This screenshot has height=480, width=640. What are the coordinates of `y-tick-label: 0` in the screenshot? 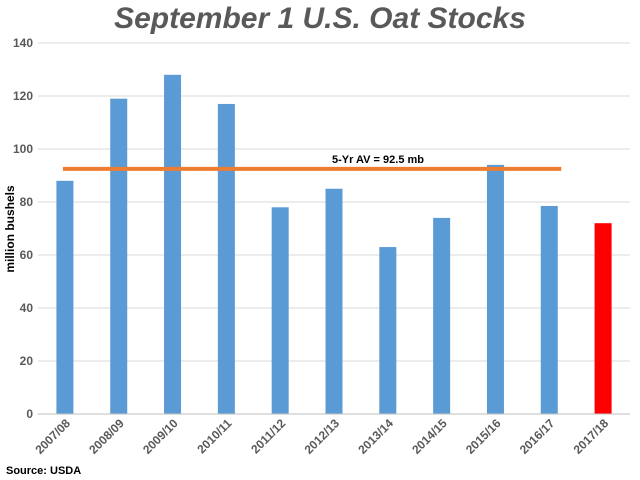 It's located at (29, 414).